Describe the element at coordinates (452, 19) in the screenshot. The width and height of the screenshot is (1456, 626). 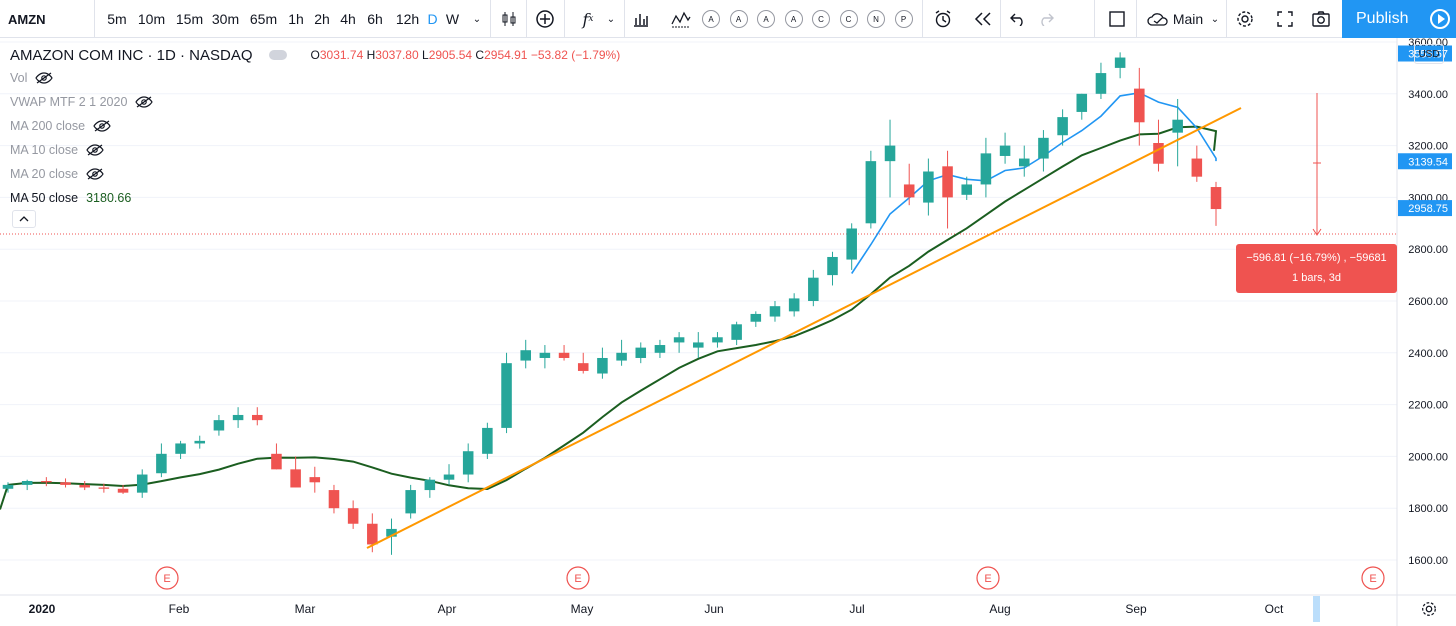
I see `interval-W: W` at that location.